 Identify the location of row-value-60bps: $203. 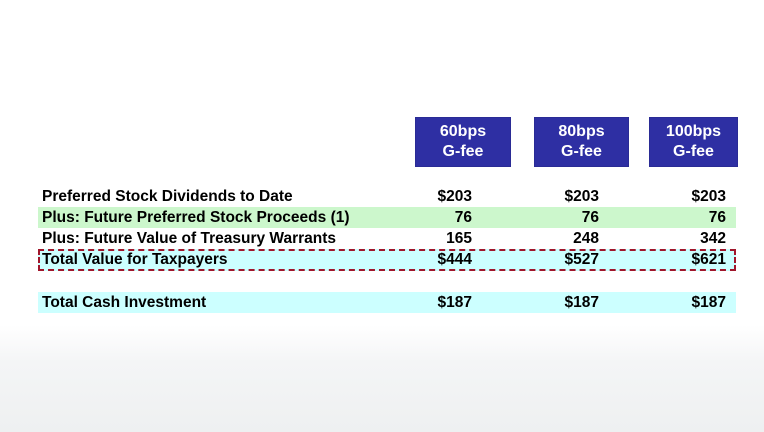
(454, 196).